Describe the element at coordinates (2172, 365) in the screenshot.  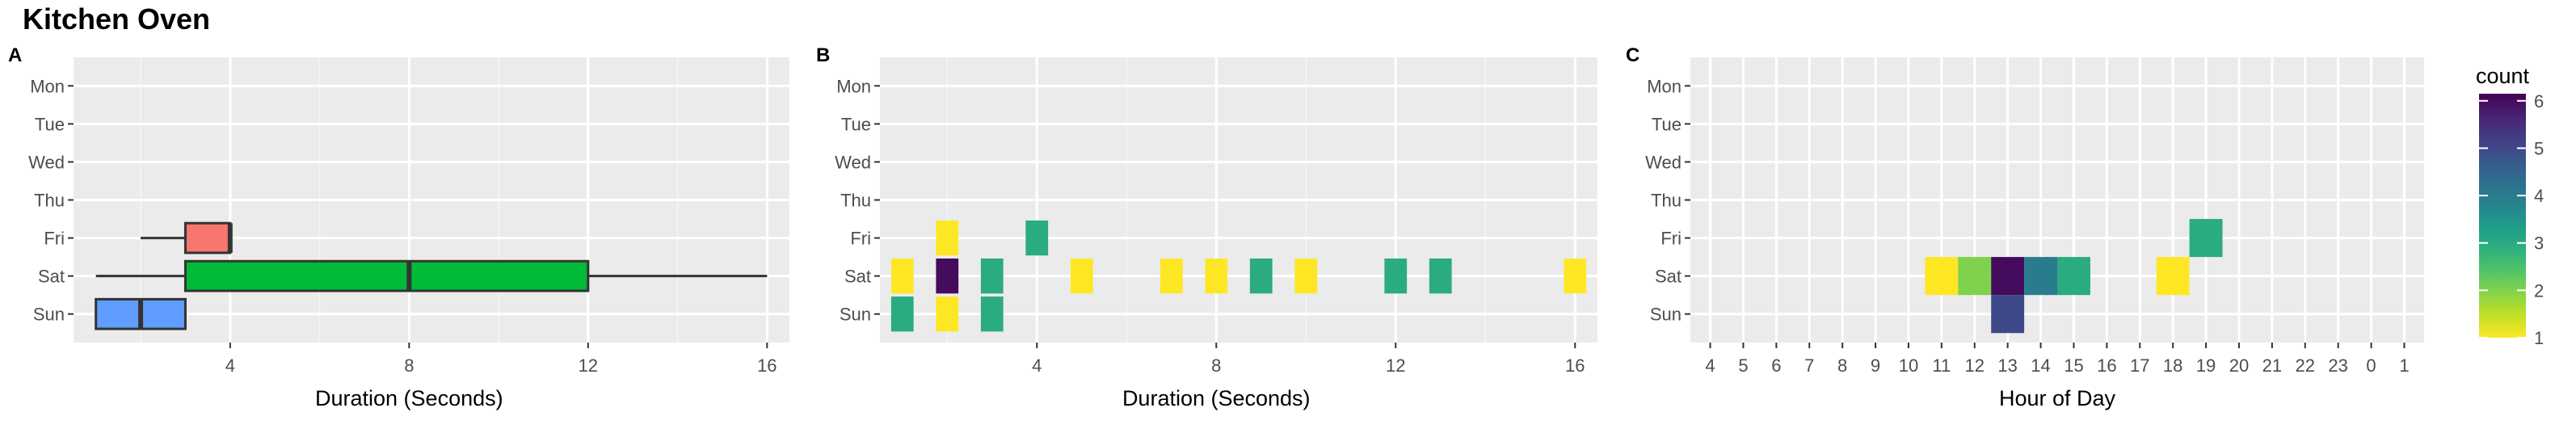
I see `x-tick-label: 18` at that location.